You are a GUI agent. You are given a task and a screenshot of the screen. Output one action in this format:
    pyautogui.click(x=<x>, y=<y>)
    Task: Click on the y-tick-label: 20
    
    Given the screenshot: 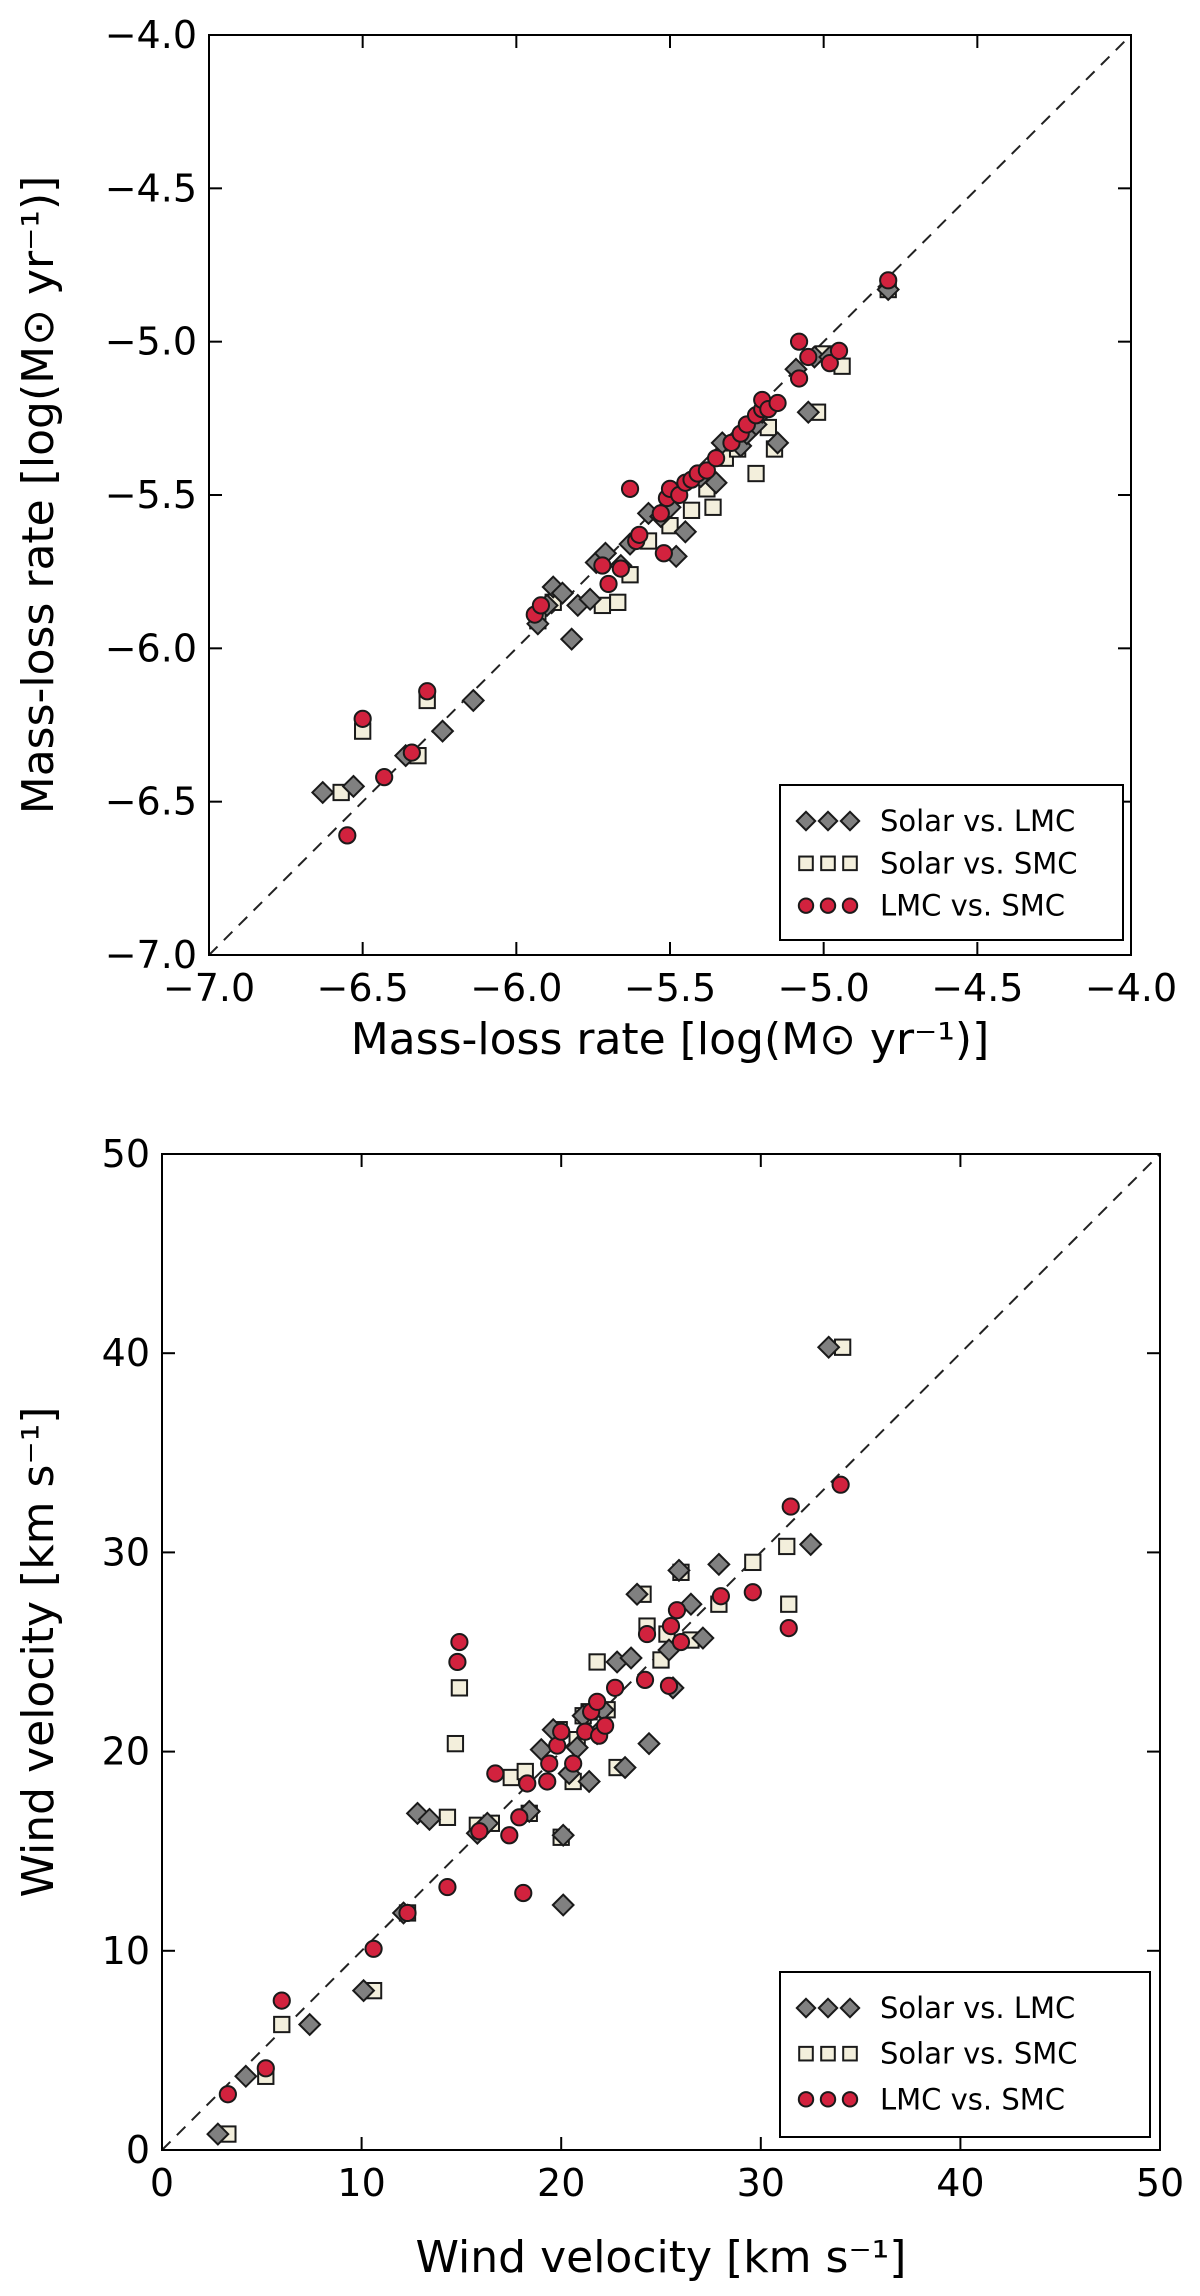 What is the action you would take?
    pyautogui.click(x=126, y=1752)
    